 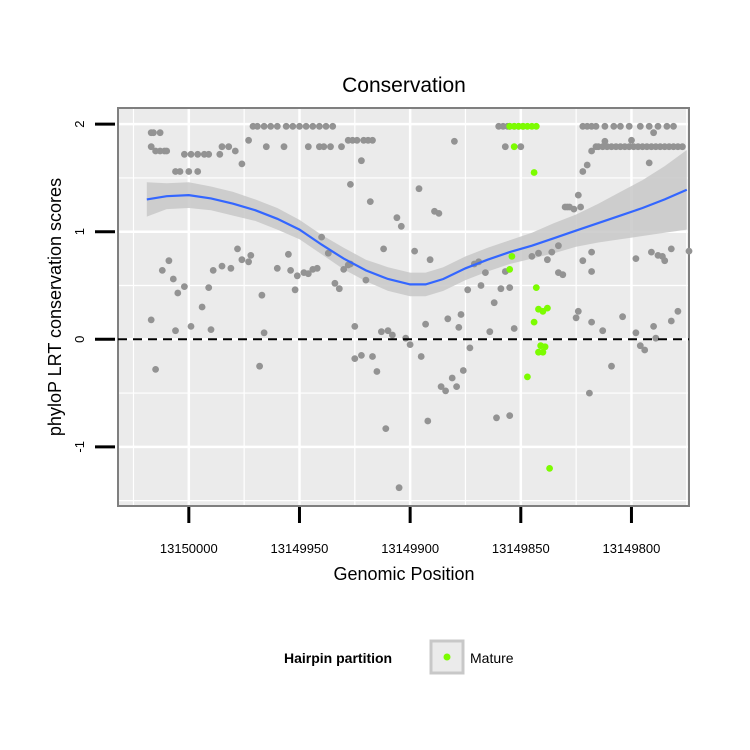 I want to click on y-tick-label: 2, so click(x=79, y=124).